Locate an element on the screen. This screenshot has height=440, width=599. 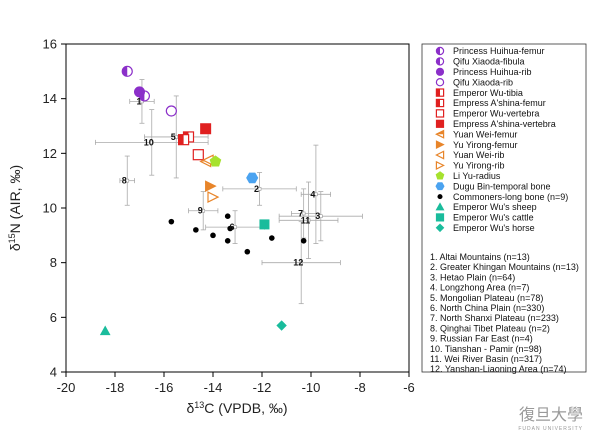
region-list-item: 7. North Shanxi Plateau (n=233) is located at coordinates (494, 318).